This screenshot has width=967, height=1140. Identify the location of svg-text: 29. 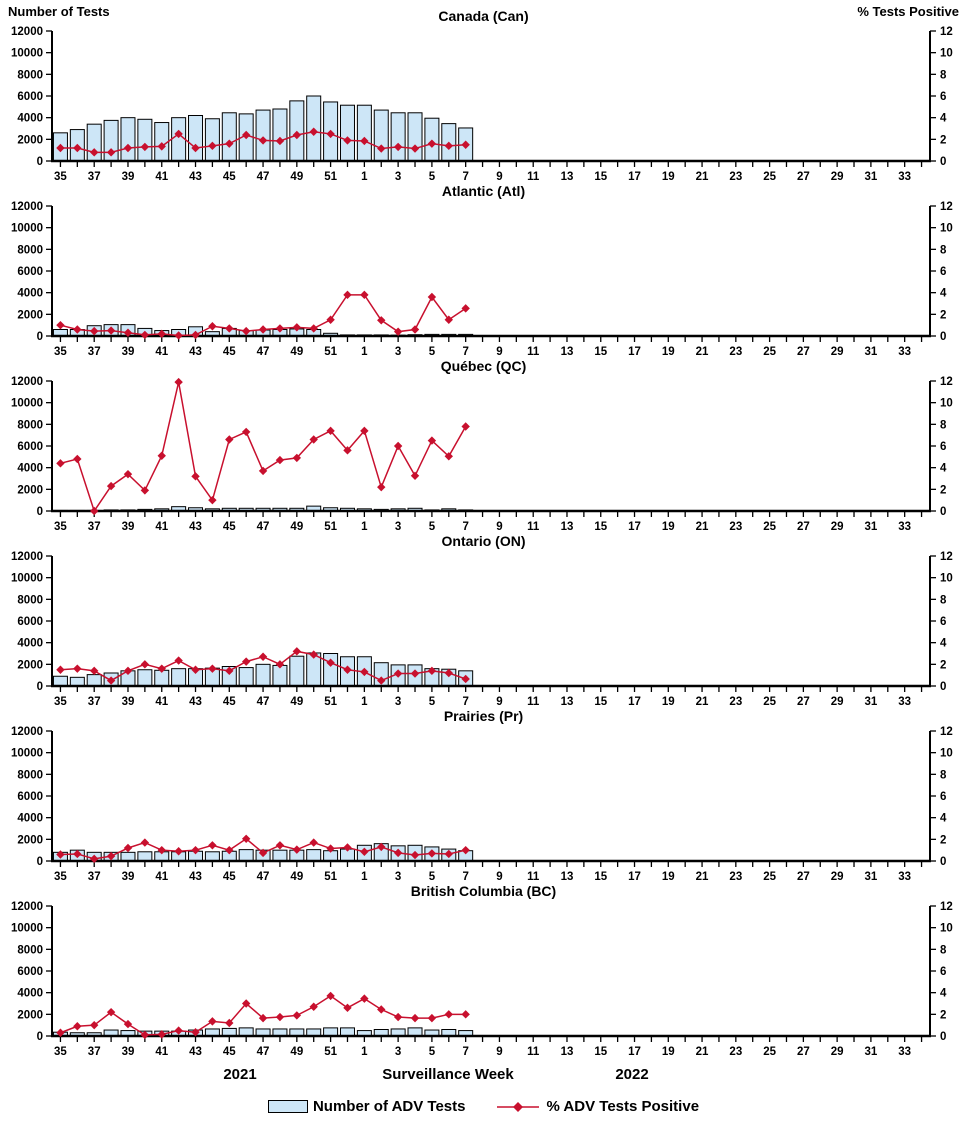
(837, 877).